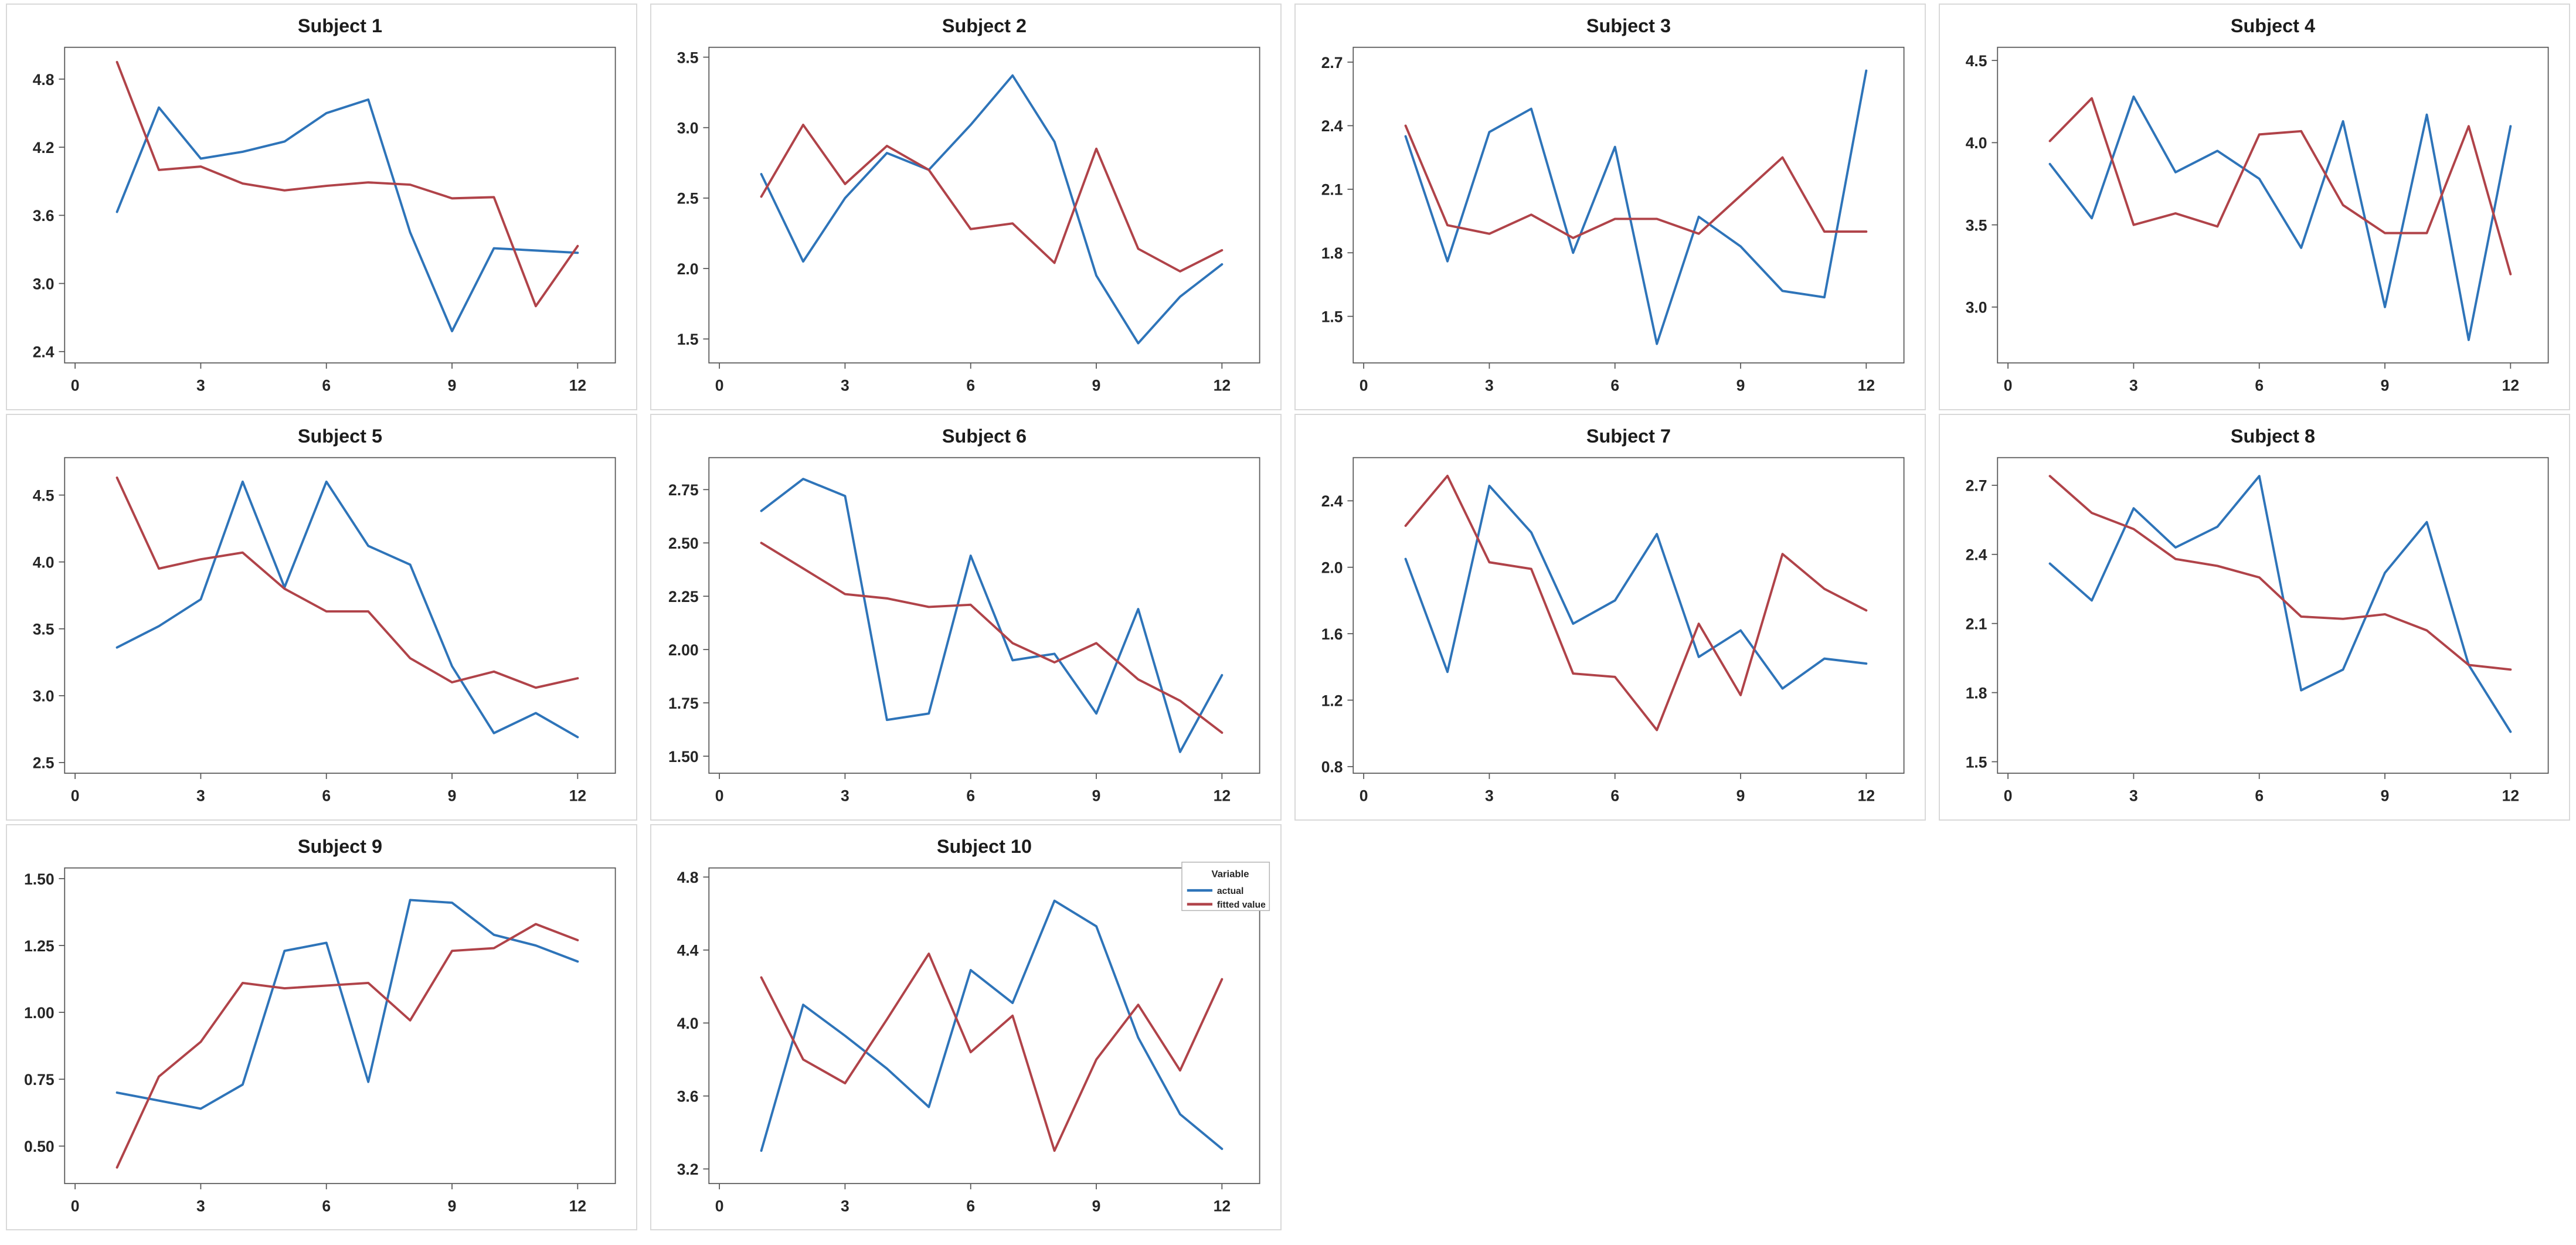  Describe the element at coordinates (688, 269) in the screenshot. I see `y-tick-label: 2.0` at that location.